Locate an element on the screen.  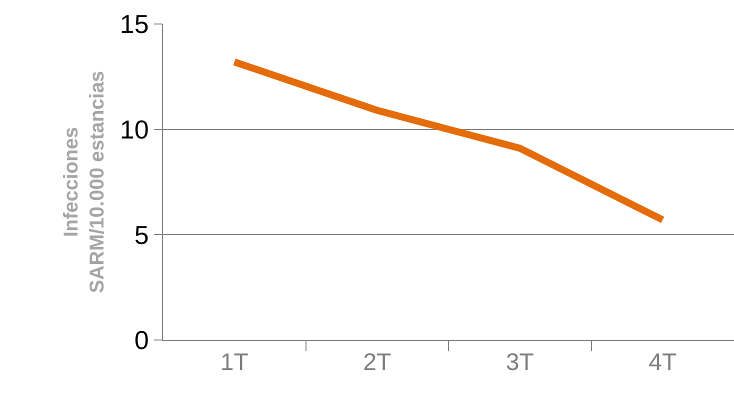
y-tick-label: 5 is located at coordinates (141, 235).